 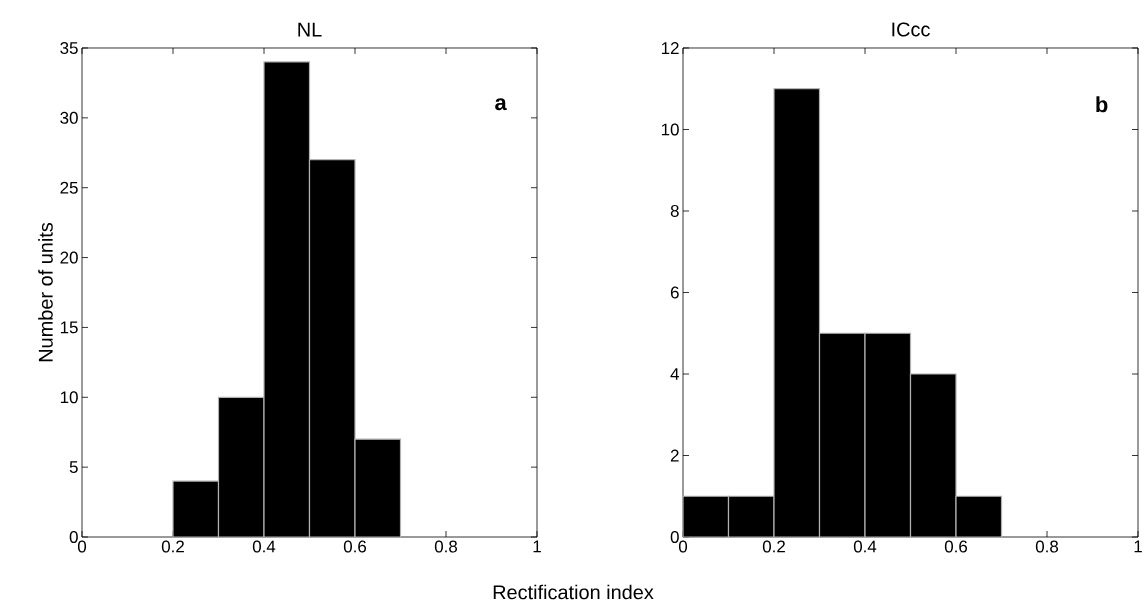 What do you see at coordinates (911, 29) in the screenshot?
I see `chart-title: ICcc` at bounding box center [911, 29].